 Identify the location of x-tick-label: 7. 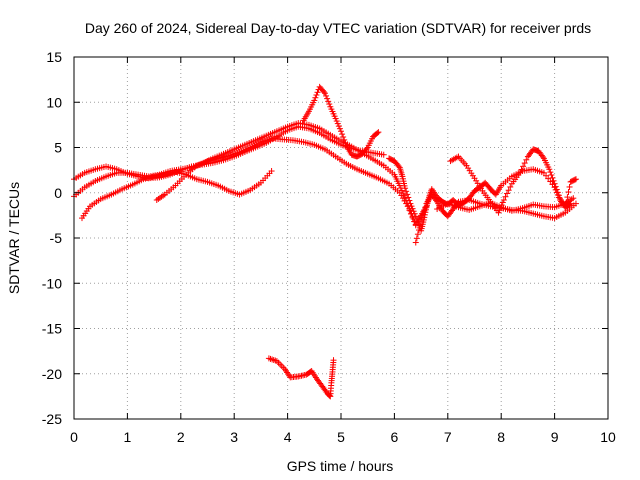
(448, 437).